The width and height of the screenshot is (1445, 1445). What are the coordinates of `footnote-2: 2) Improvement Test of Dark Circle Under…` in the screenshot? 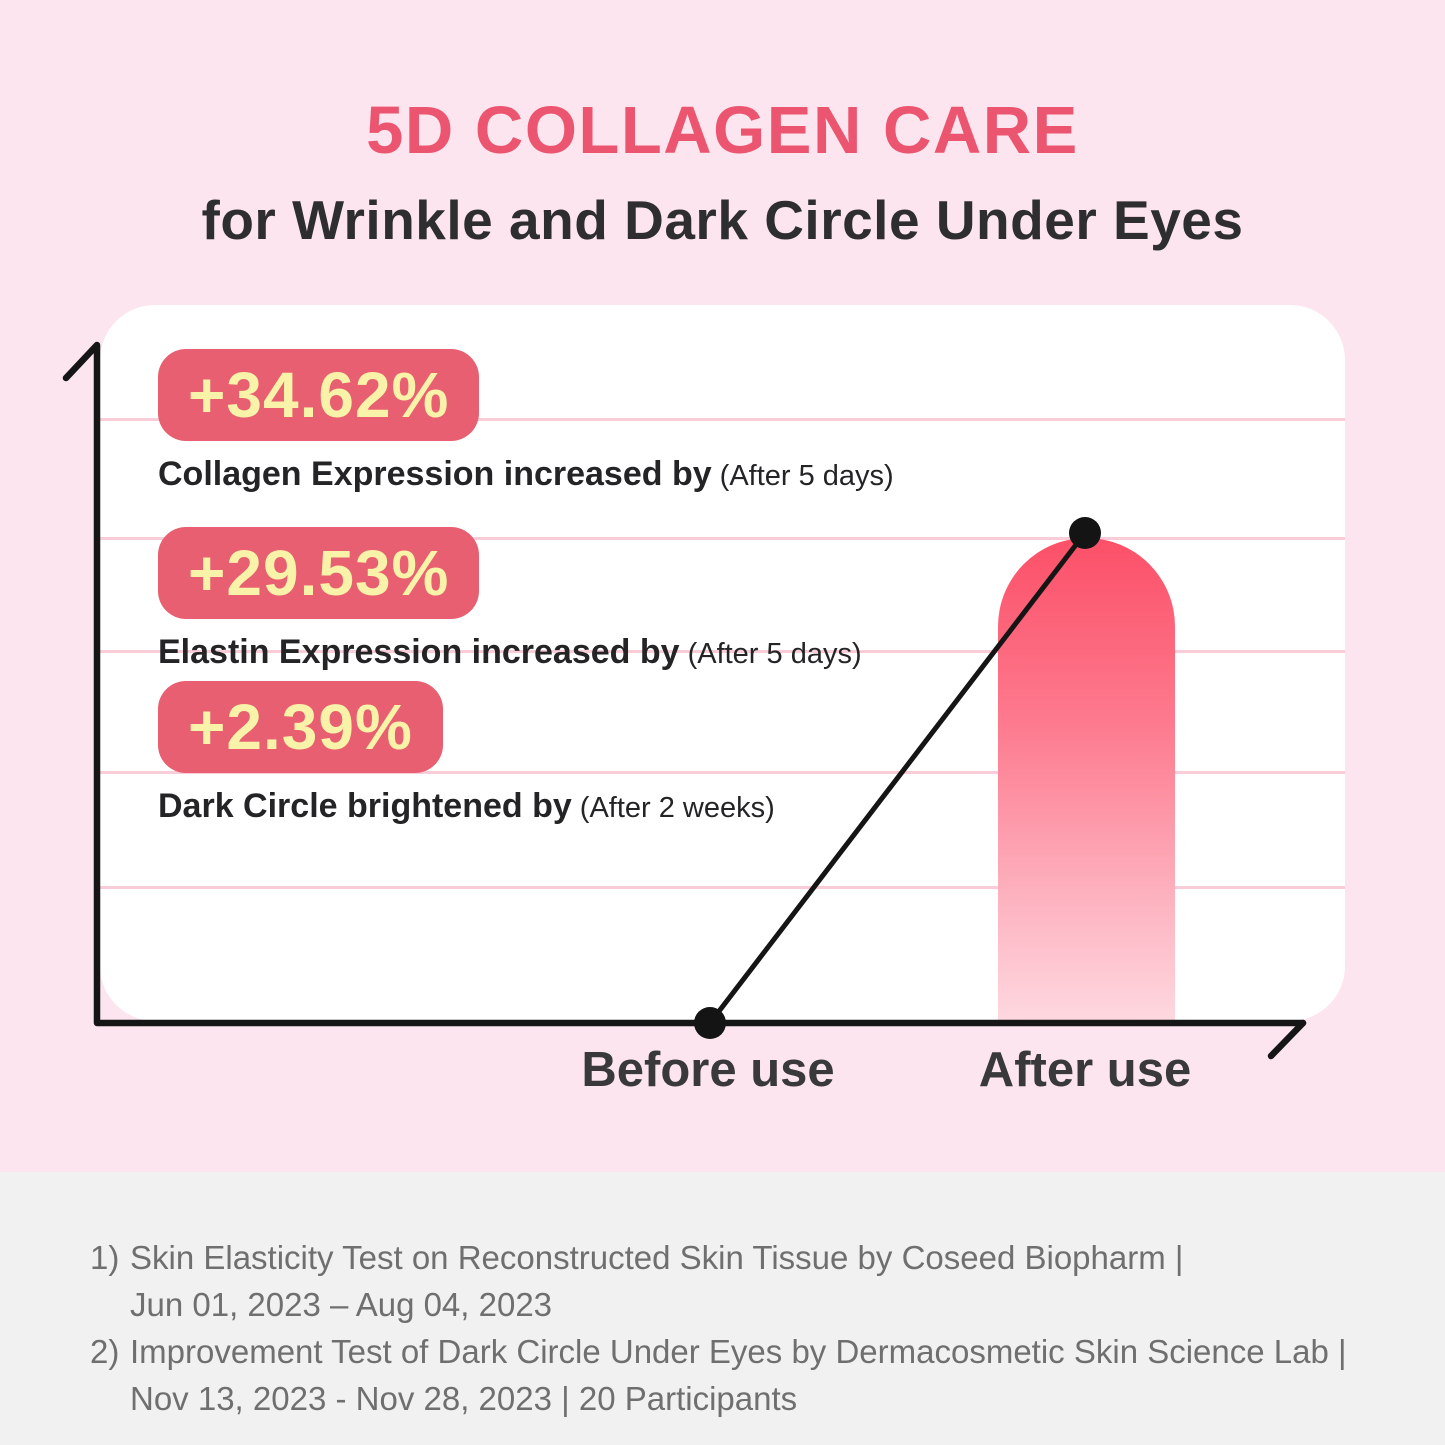 It's located at (755, 1375).